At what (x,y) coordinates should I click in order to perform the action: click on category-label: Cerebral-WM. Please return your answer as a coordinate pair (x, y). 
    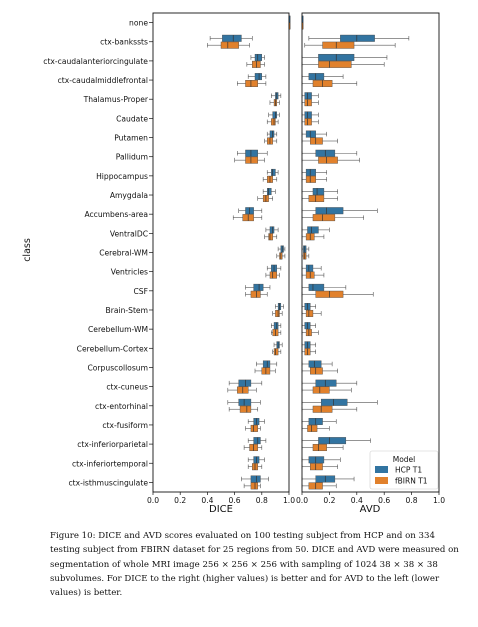
    Looking at the image, I should click on (123, 253).